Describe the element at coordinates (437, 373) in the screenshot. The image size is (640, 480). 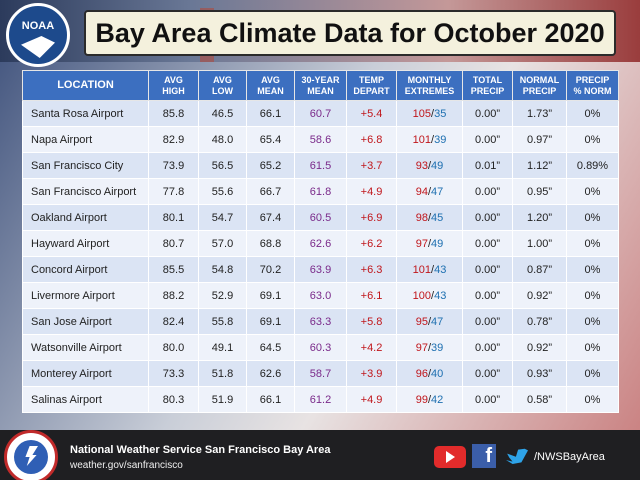
I see `extreme-low-value: 40` at that location.